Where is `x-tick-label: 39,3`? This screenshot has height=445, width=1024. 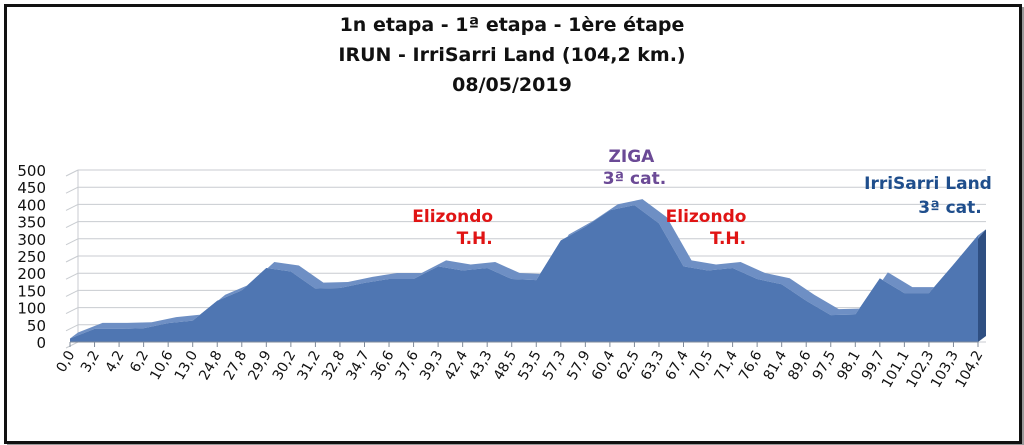 x-tick-label: 39,3 is located at coordinates (431, 365).